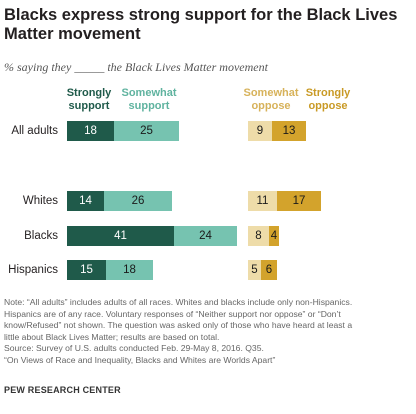 The height and width of the screenshot is (414, 416). I want to click on bar-somewhat-support: 18, so click(129, 270).